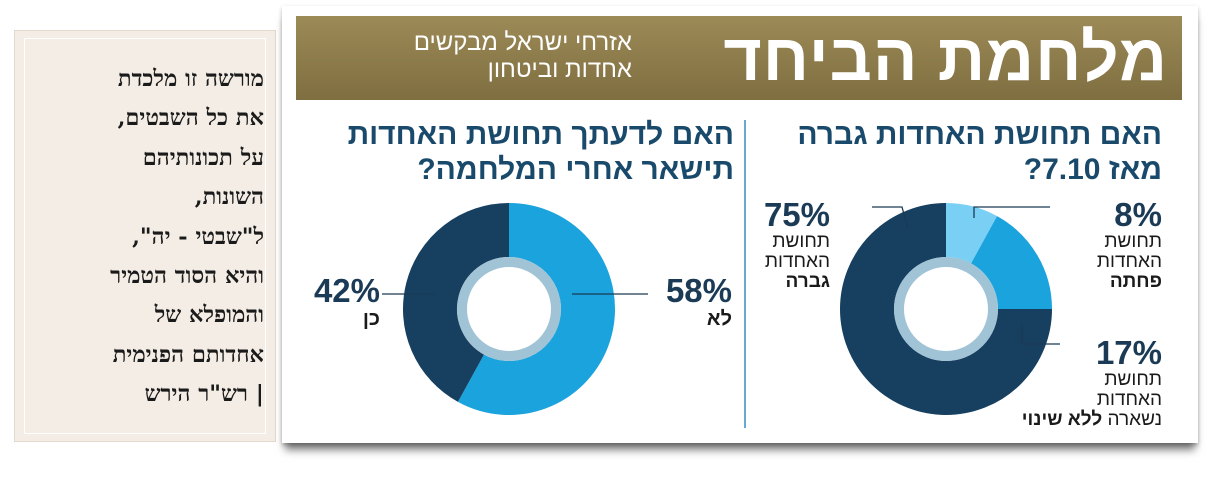 The image size is (1218, 481). What do you see at coordinates (719, 319) in the screenshot?
I see `slice-caption-no: לא` at bounding box center [719, 319].